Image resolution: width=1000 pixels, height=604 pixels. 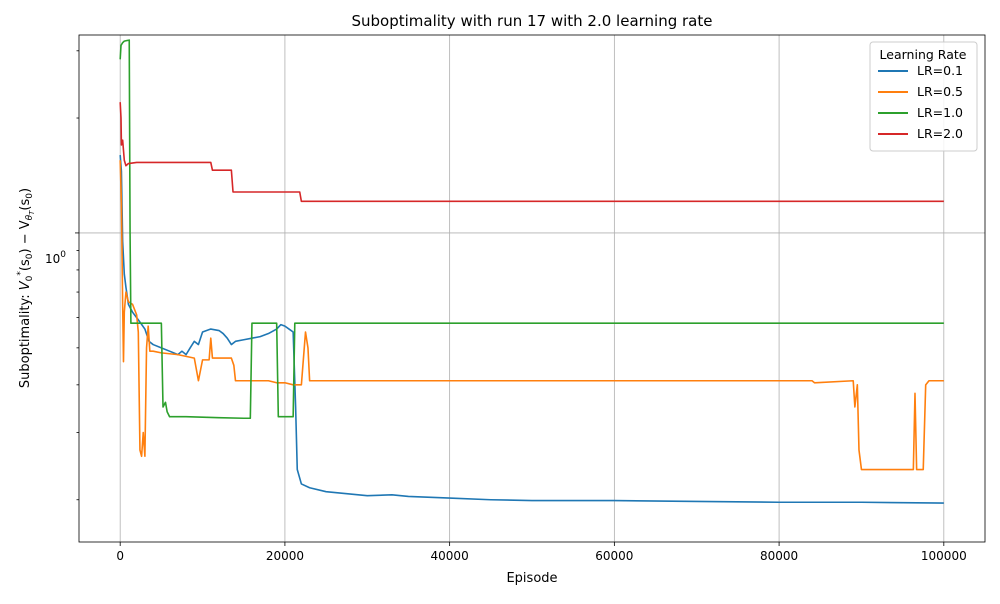 I want to click on y-tick-label-base: 10, so click(x=52, y=259).